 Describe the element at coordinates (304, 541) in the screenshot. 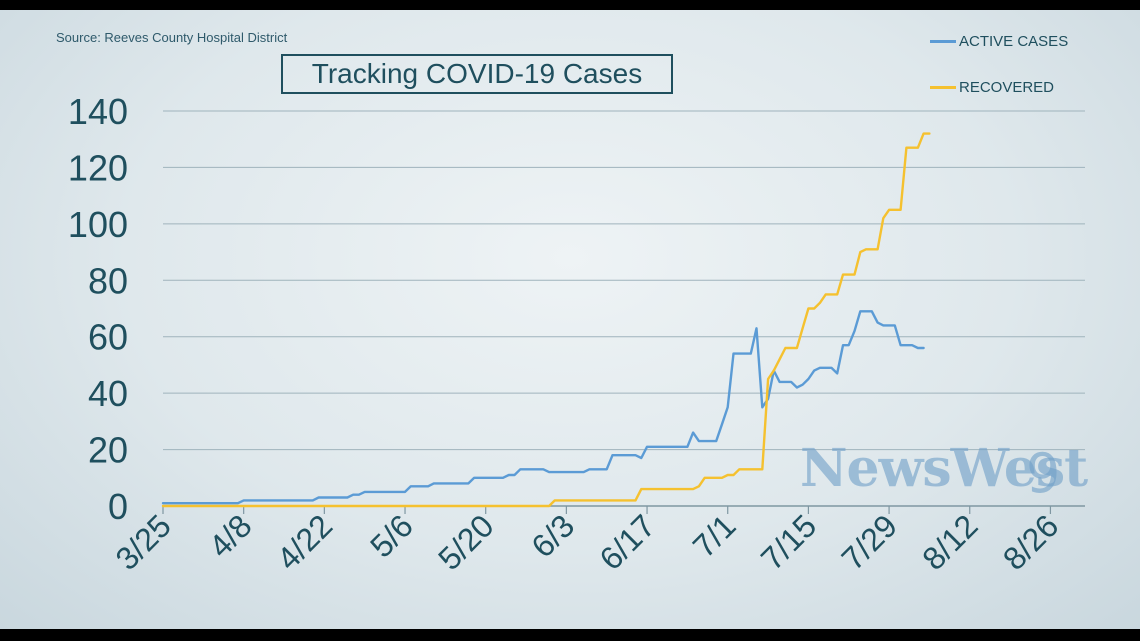

I see `x-tick-label: 4/22` at that location.